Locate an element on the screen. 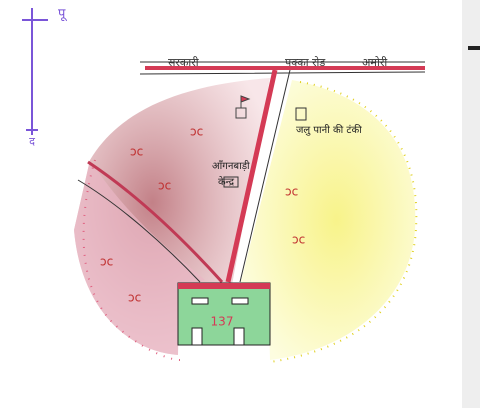 This screenshot has width=480, height=408. anganwadi-icon is located at coordinates (231, 182).